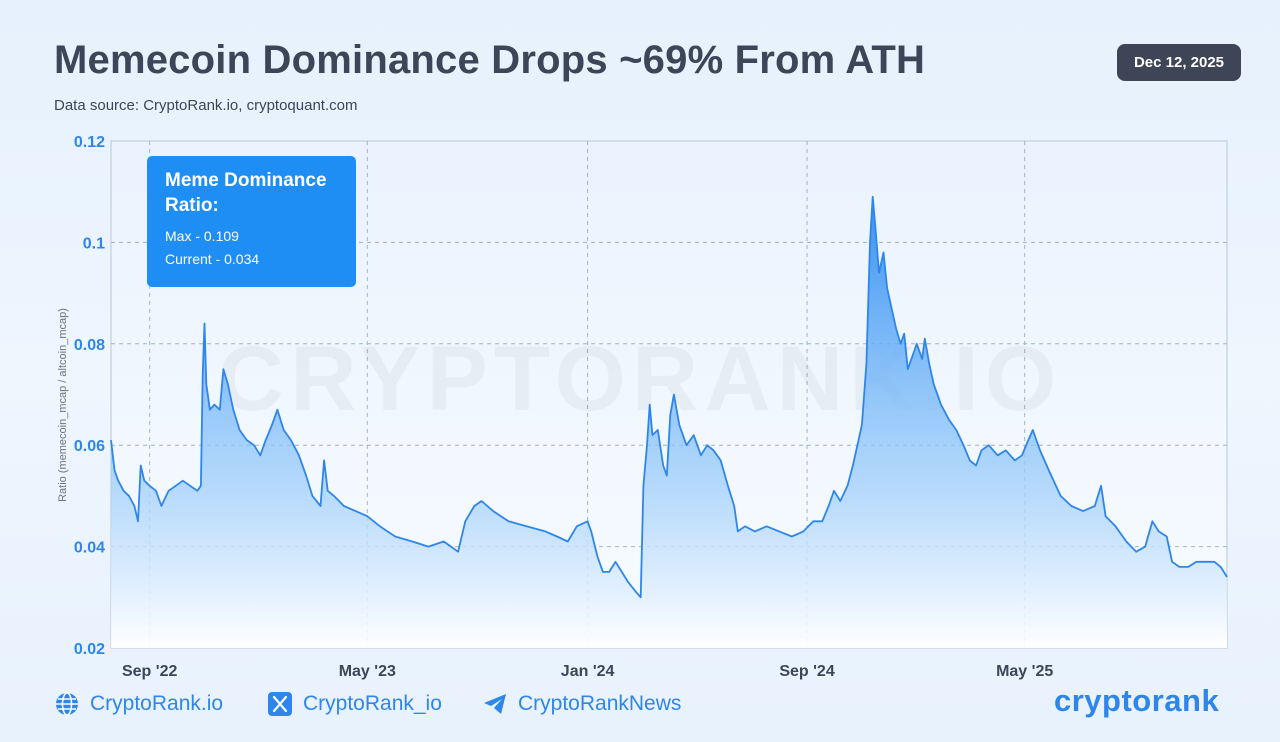  I want to click on brand-logo: cryptorank, so click(1137, 700).